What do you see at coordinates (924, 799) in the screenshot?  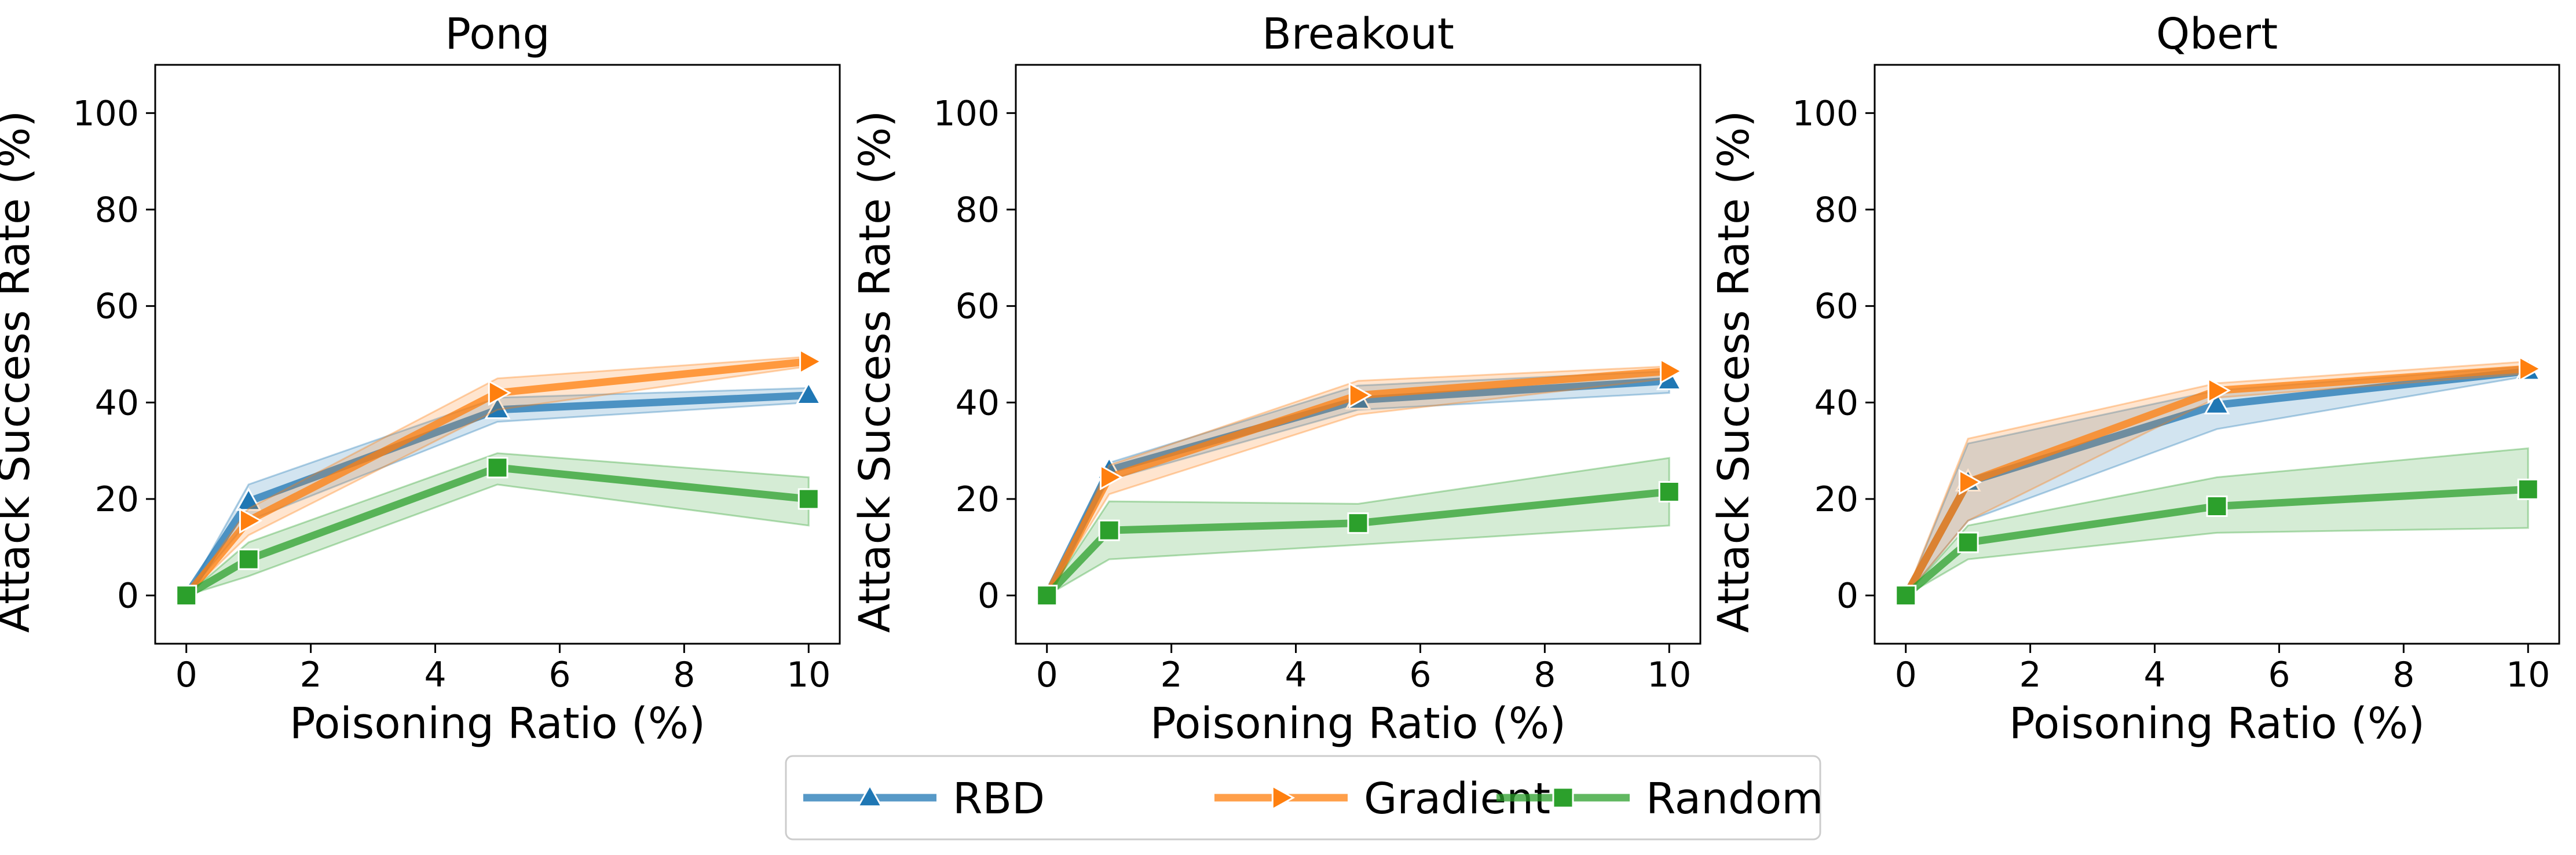 I see `legend-entry-rbd: RBD` at bounding box center [924, 799].